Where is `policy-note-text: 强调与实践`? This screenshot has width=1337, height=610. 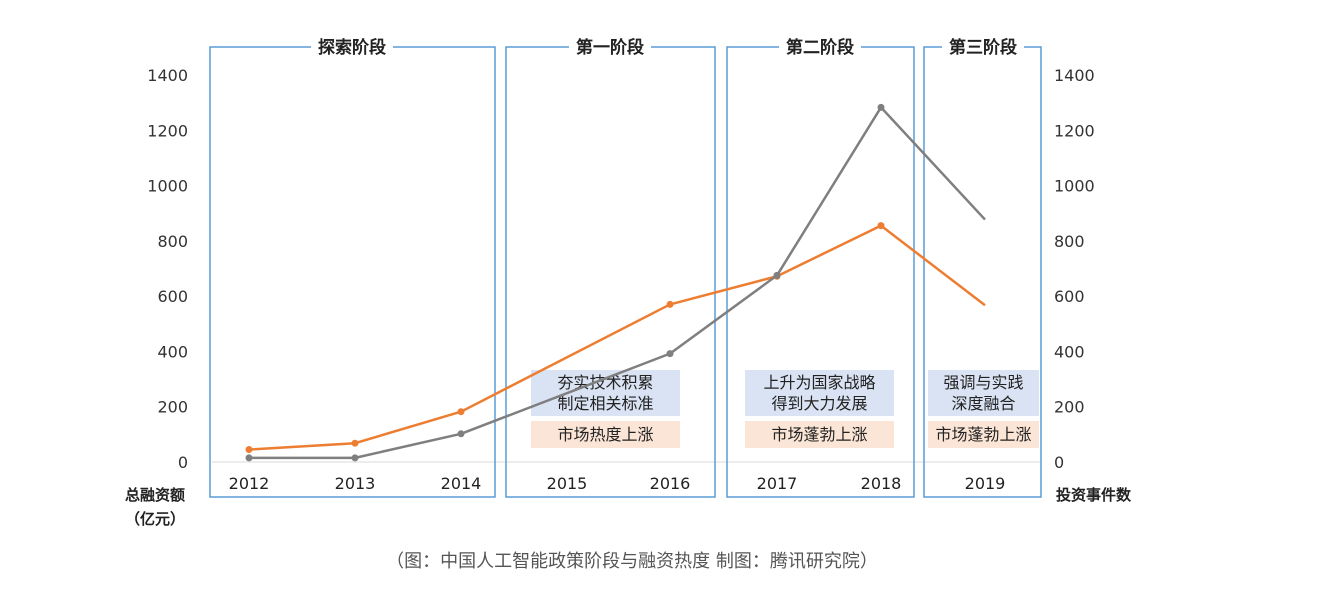
policy-note-text: 强调与实践 is located at coordinates (983, 382).